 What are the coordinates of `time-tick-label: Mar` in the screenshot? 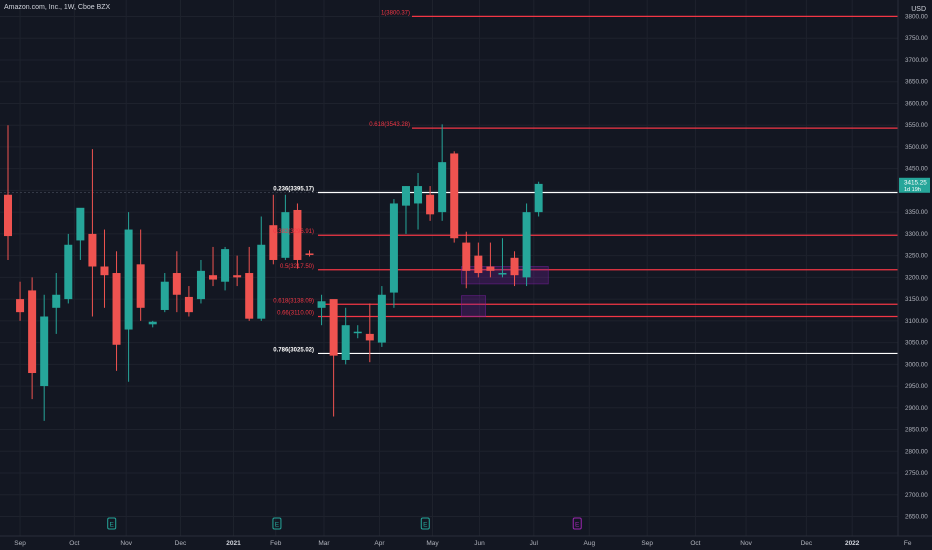 It's located at (324, 543).